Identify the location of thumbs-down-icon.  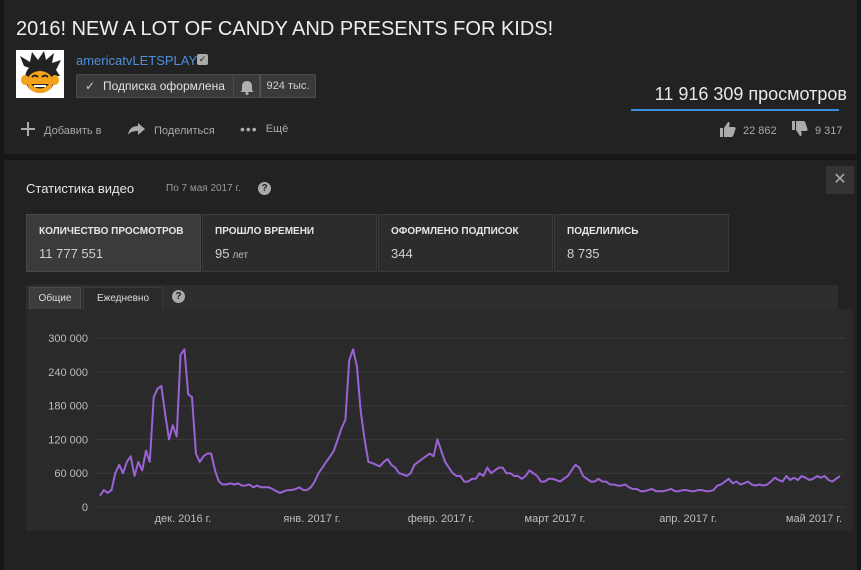
(800, 130).